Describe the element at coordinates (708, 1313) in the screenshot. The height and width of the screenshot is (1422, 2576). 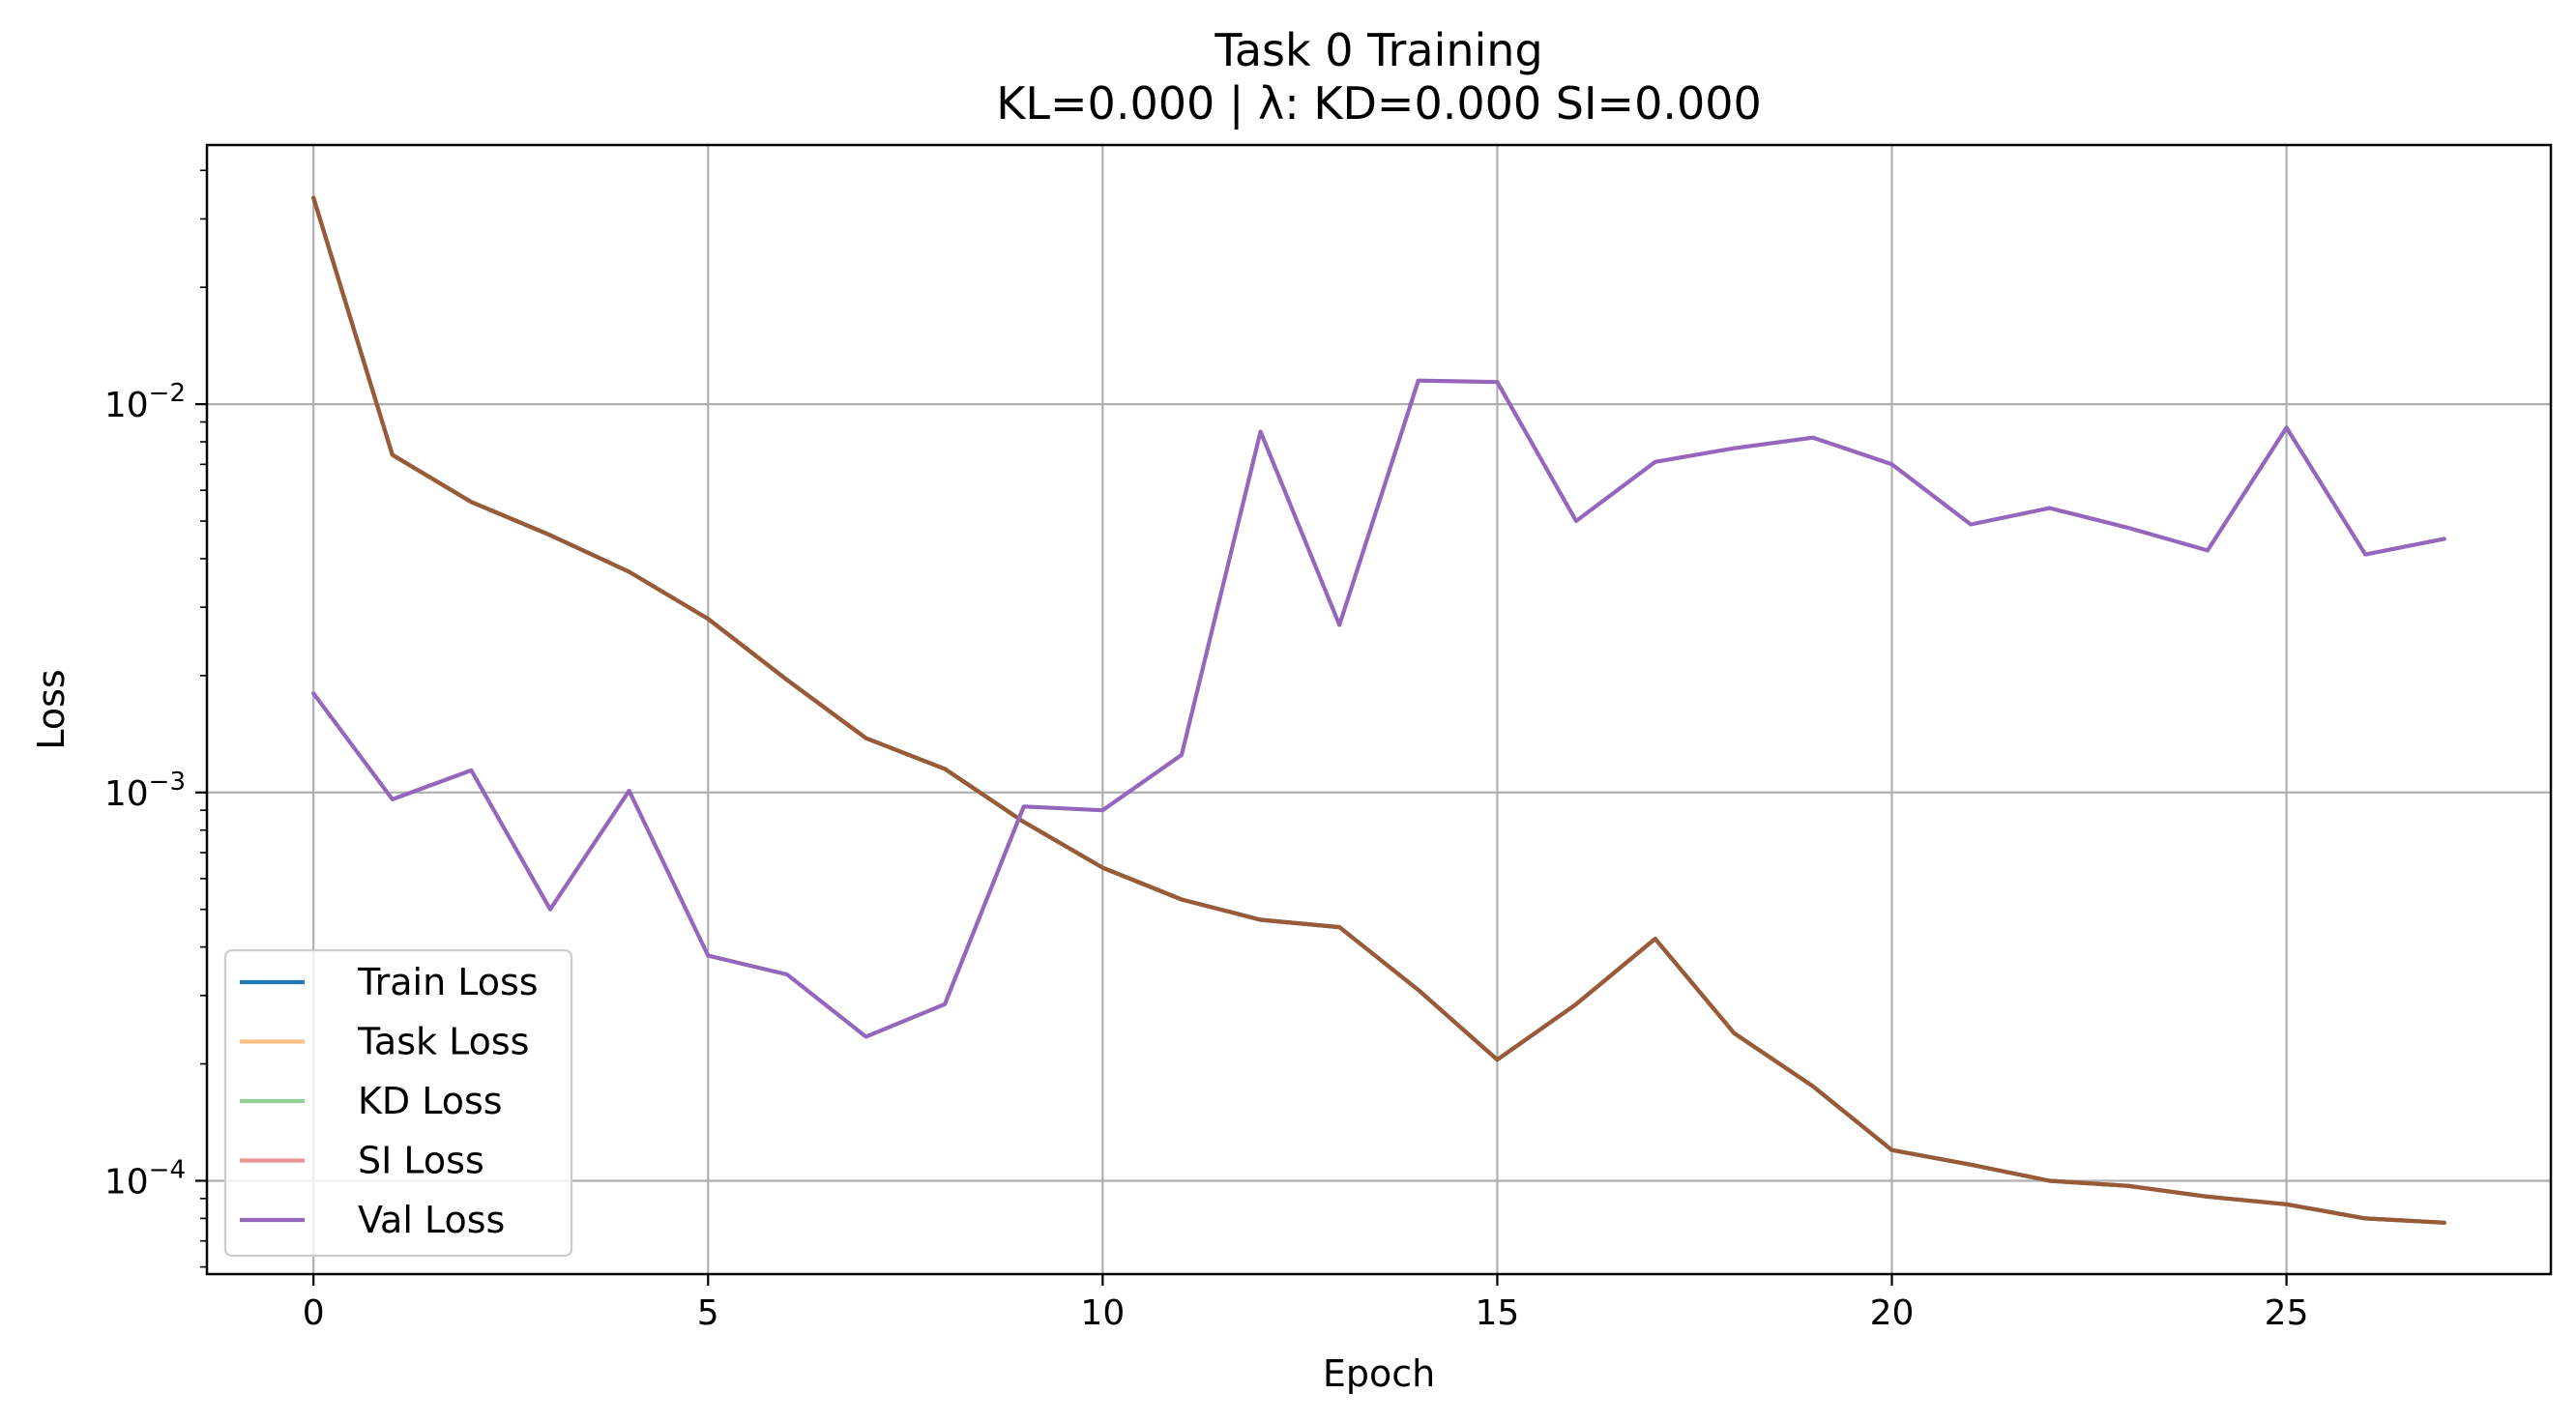
I see `x-tick-label: 5` at that location.